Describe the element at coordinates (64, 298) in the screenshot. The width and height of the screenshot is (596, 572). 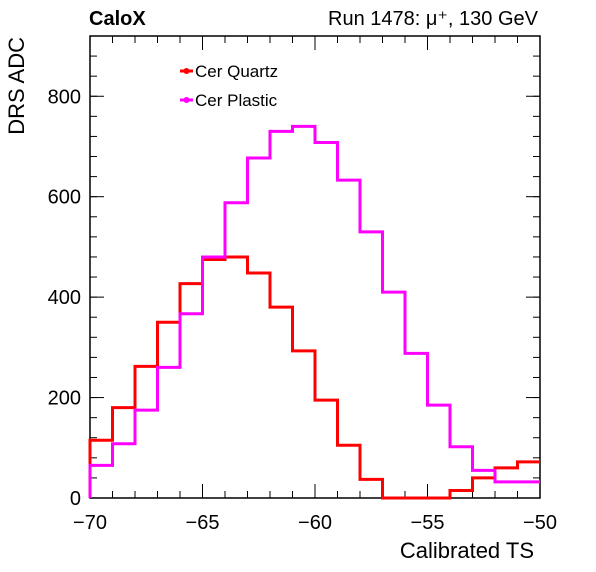
I see `y-tick-label: 400` at that location.